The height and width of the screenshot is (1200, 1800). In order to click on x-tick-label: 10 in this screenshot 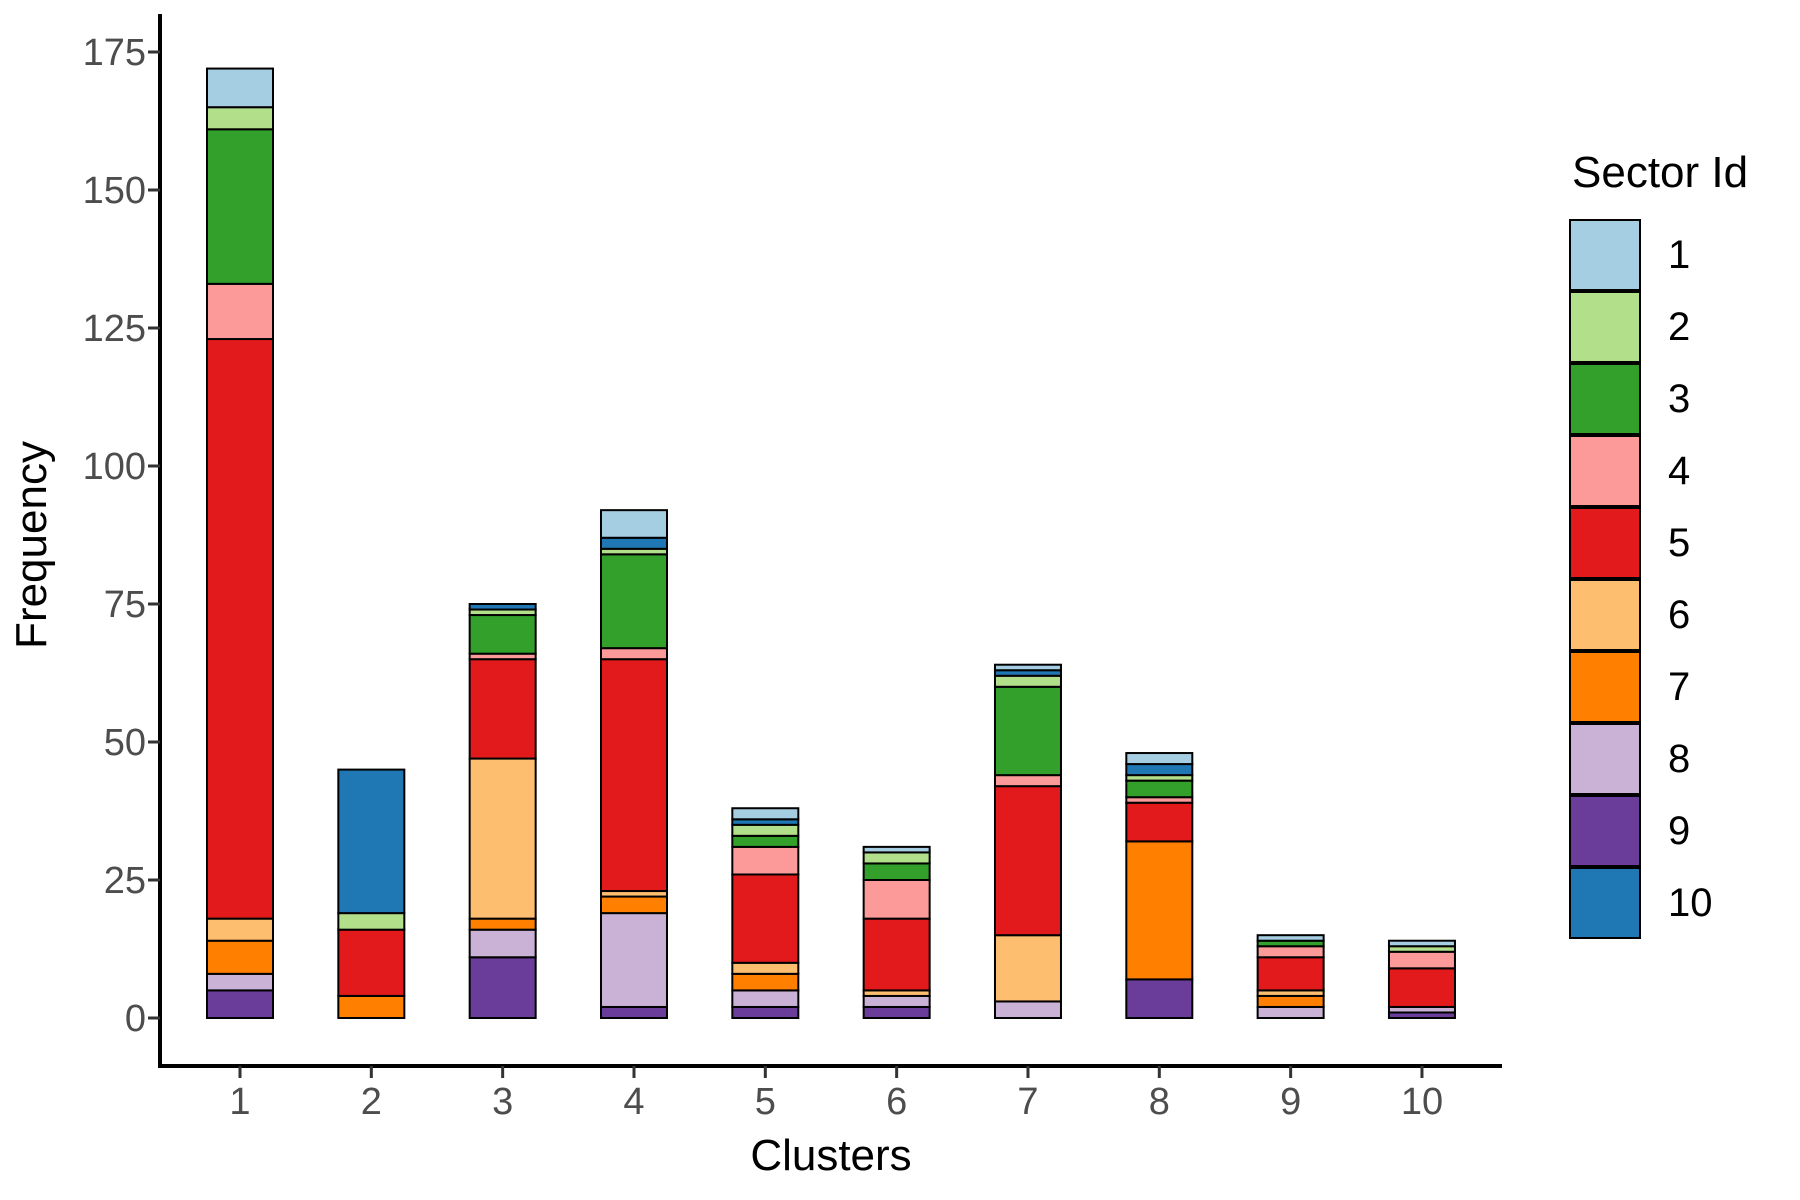, I will do `click(1422, 1102)`.